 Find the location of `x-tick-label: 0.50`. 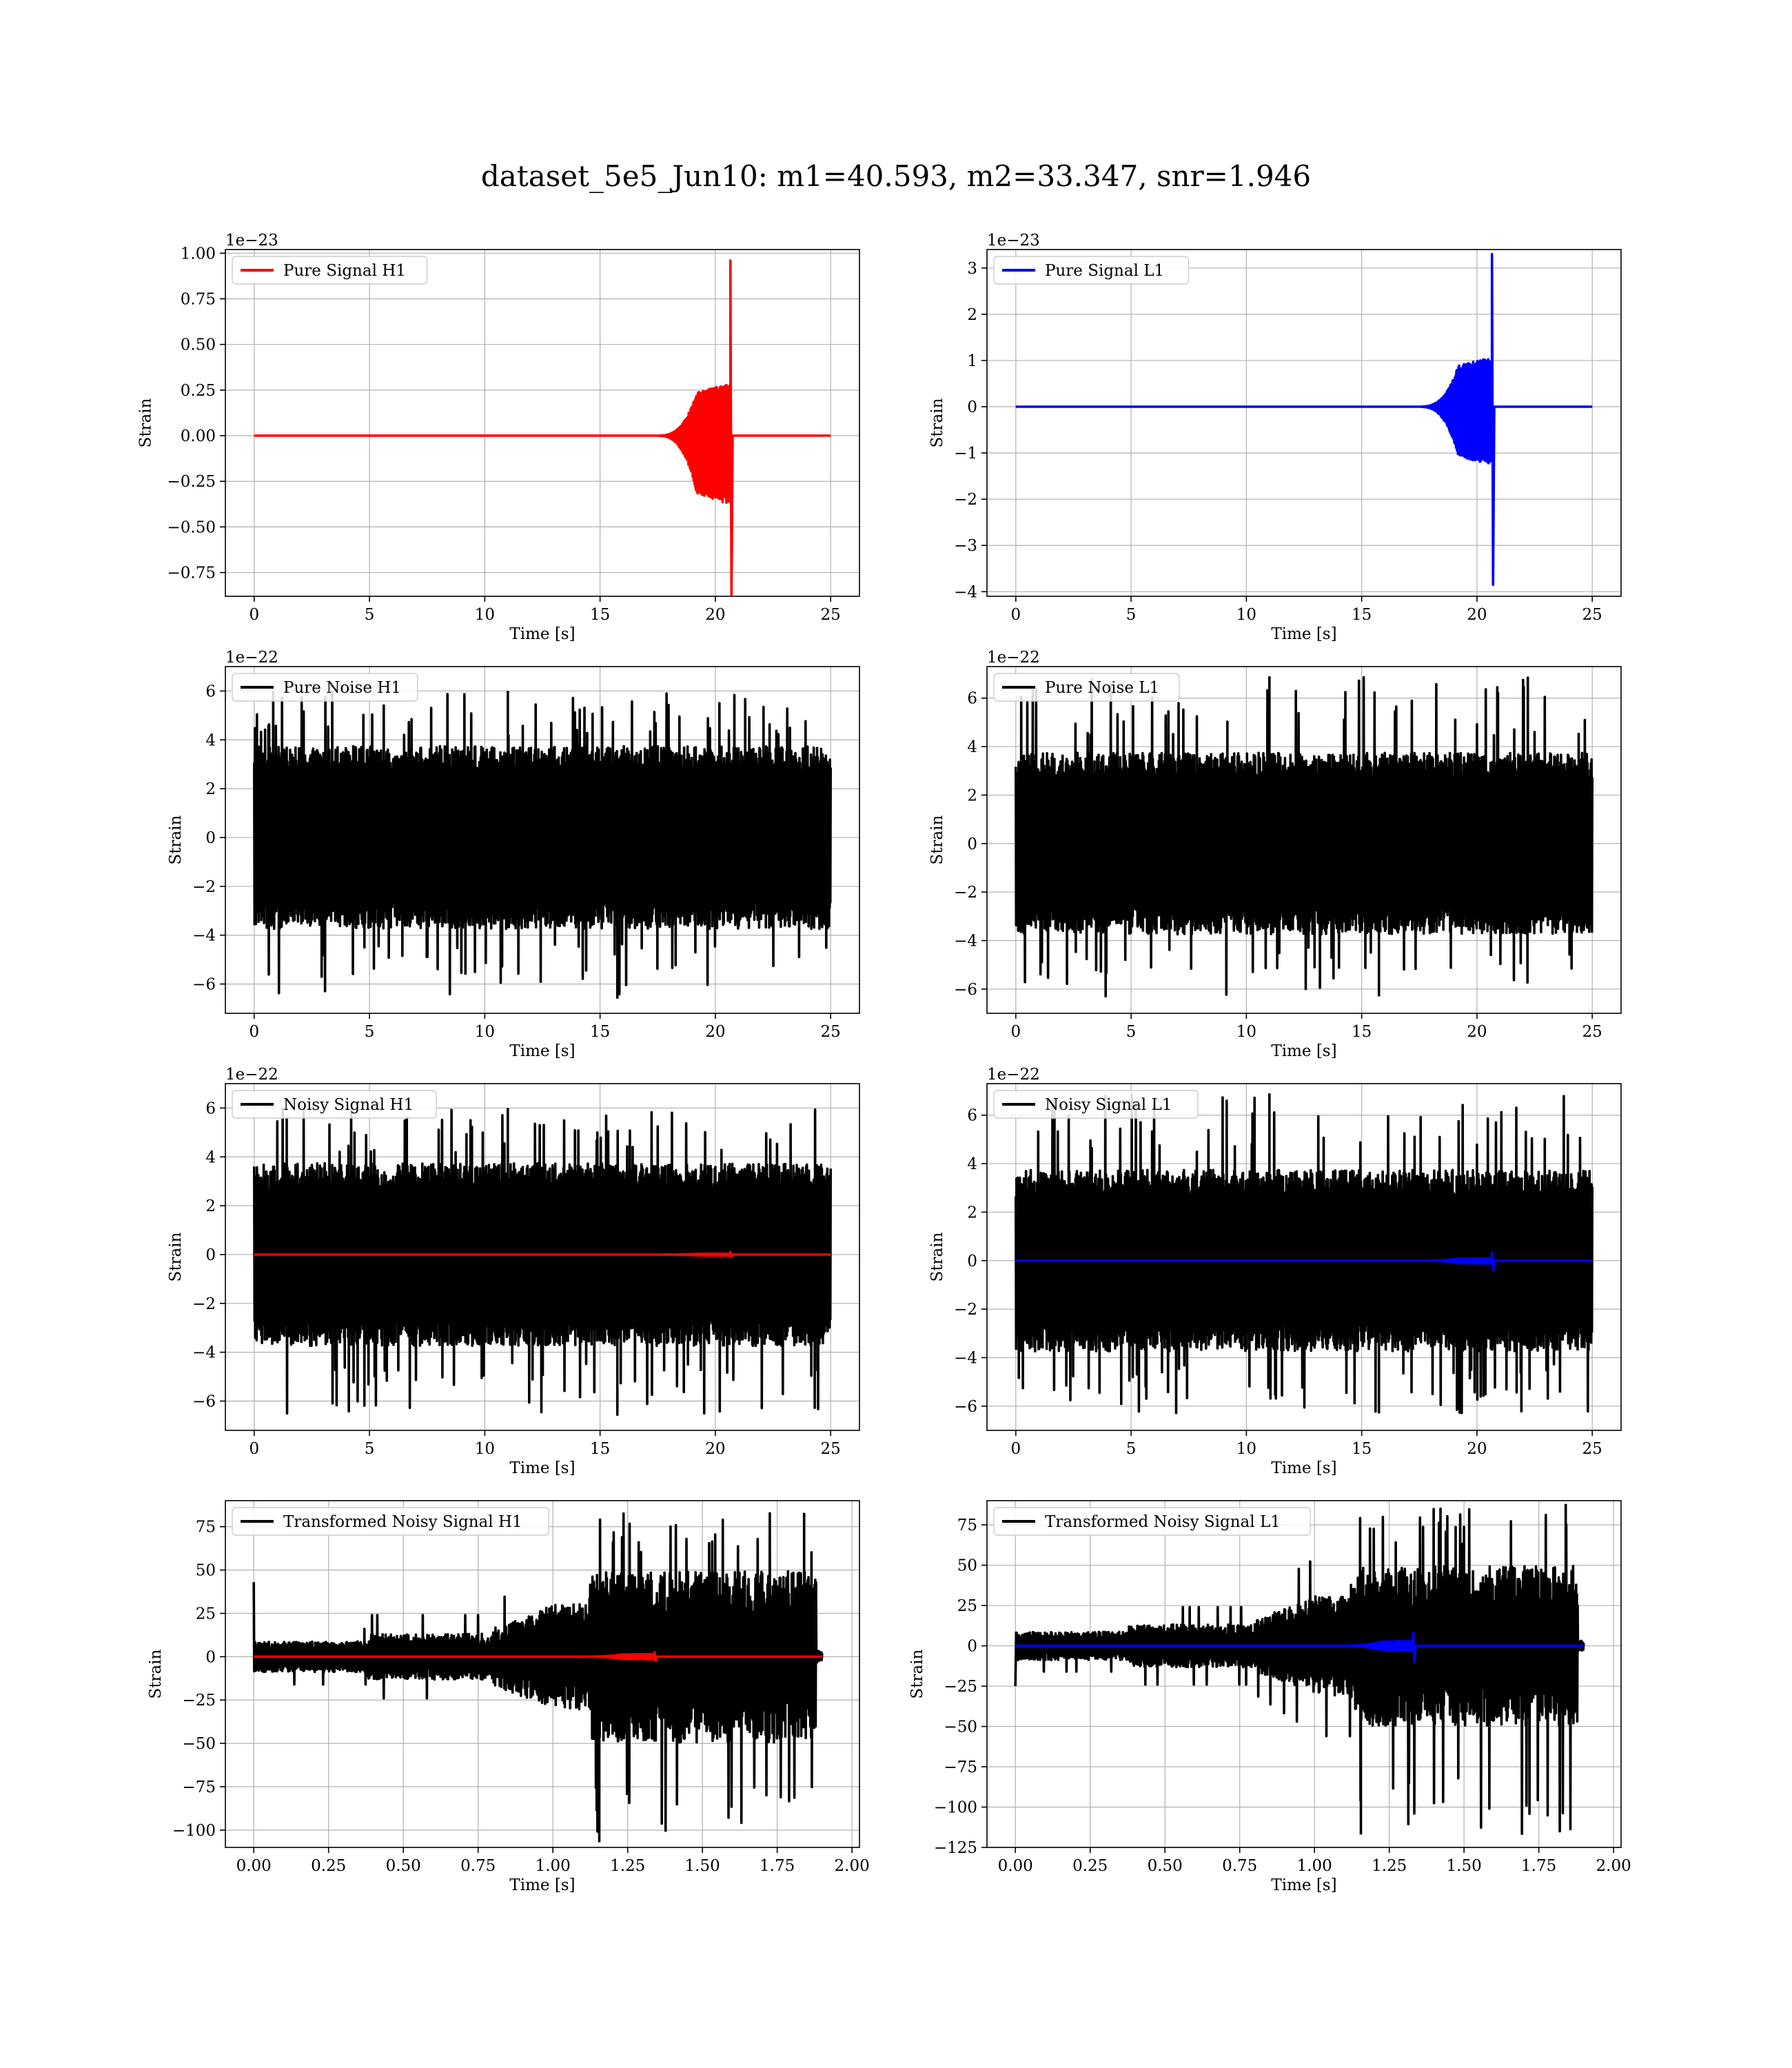

x-tick-label: 0.50 is located at coordinates (403, 1866).